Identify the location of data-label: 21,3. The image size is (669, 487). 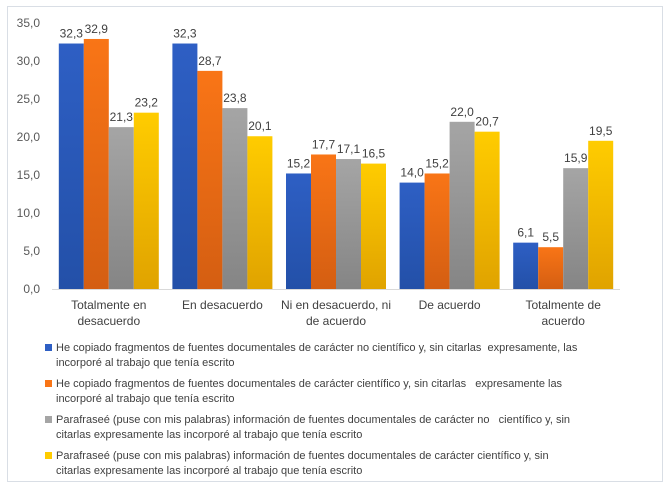
(122, 117).